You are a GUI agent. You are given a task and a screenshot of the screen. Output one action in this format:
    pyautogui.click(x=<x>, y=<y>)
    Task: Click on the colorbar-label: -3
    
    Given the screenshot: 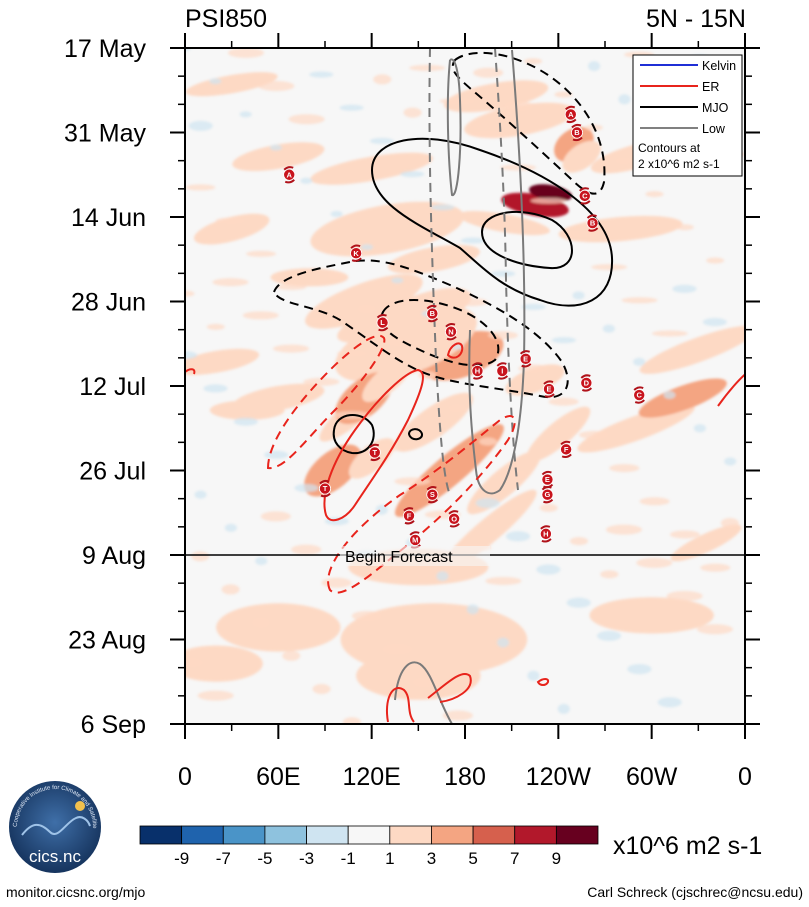 What is the action you would take?
    pyautogui.click(x=306, y=858)
    